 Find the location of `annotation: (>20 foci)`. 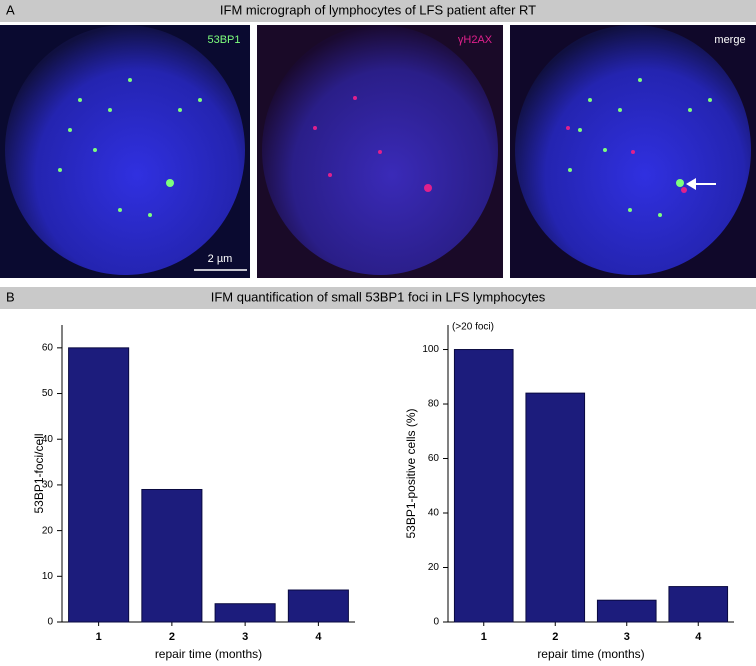

annotation: (>20 foci) is located at coordinates (473, 327).